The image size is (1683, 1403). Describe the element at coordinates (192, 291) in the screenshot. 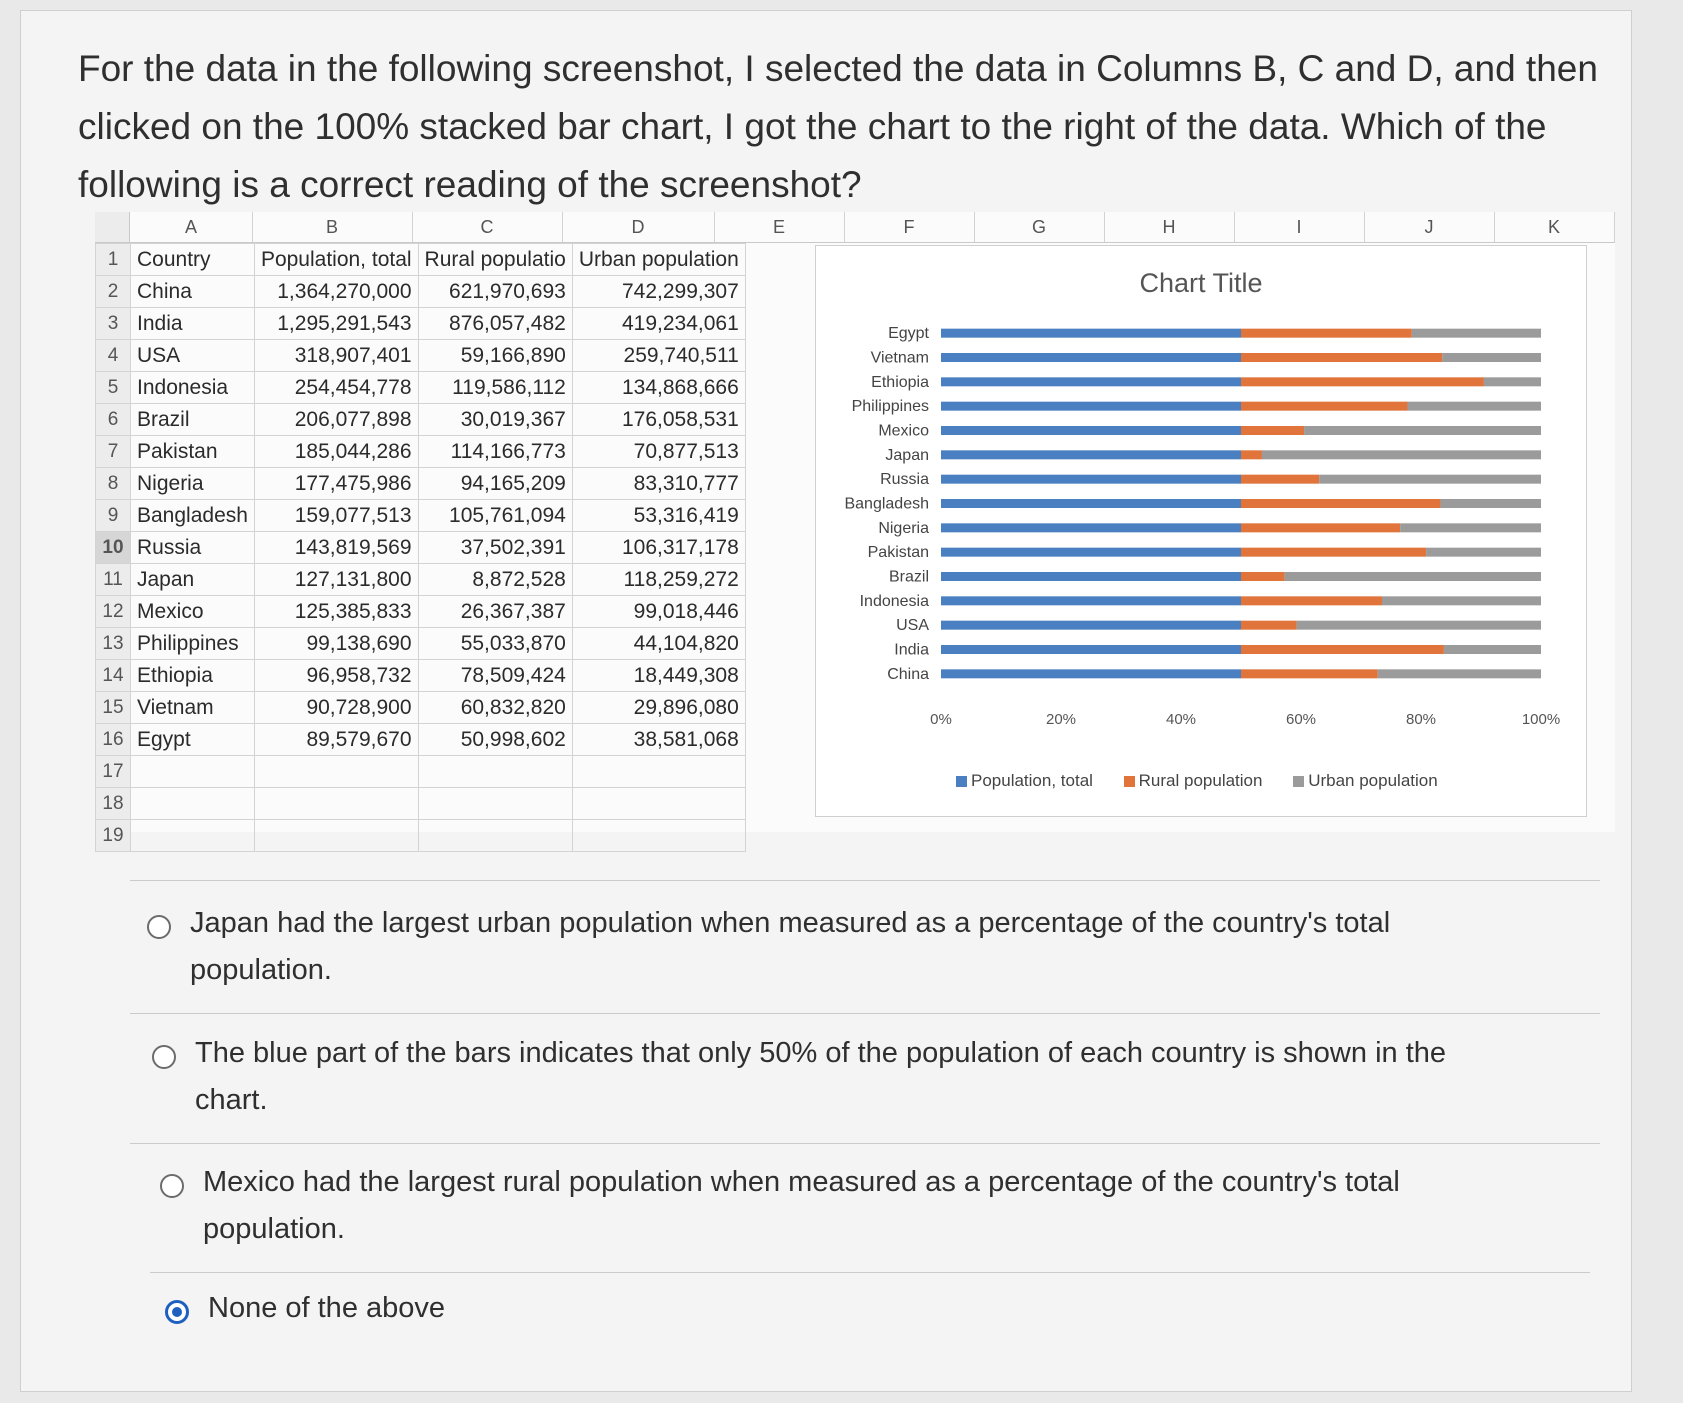

I see `cell-country: China` at that location.